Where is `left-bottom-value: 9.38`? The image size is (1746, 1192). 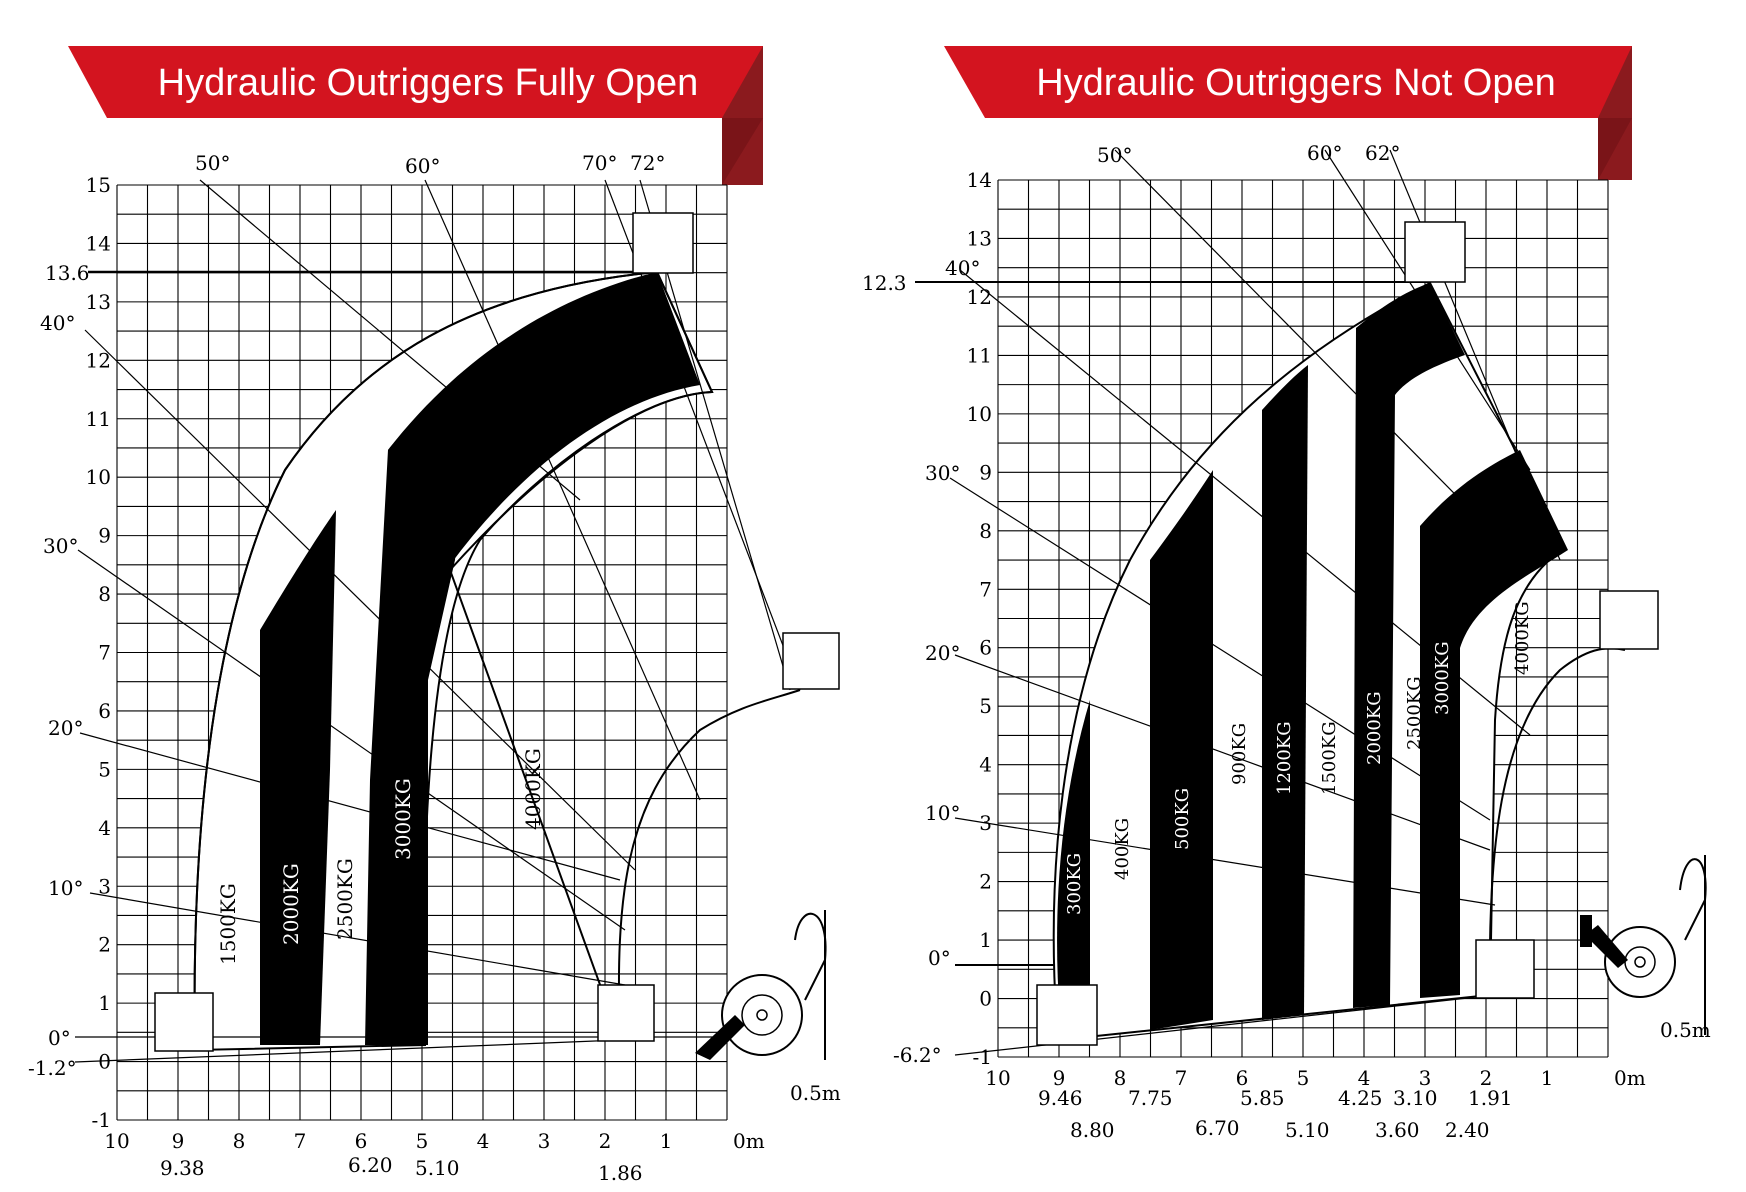 left-bottom-value: 9.38 is located at coordinates (182, 1168).